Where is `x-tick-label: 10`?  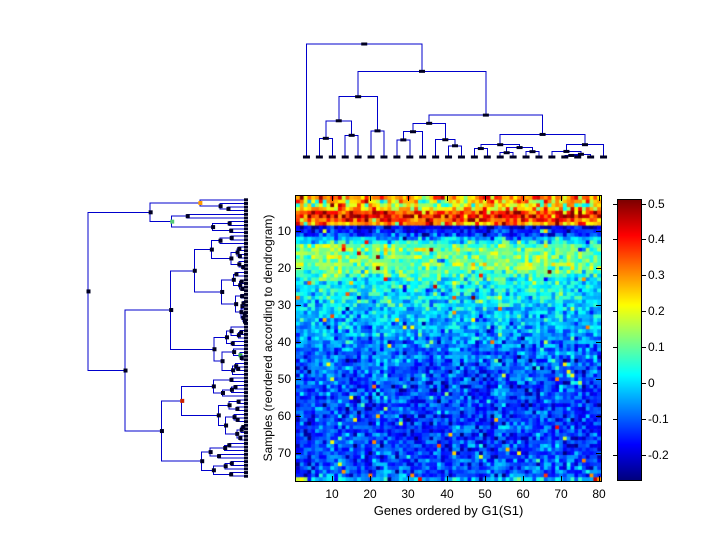 x-tick-label: 10 is located at coordinates (332, 494).